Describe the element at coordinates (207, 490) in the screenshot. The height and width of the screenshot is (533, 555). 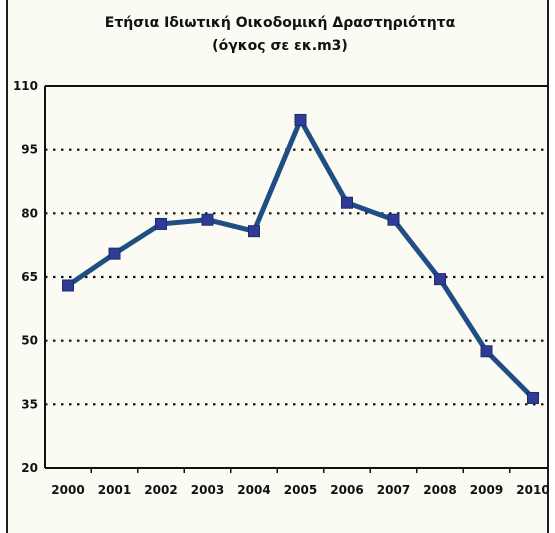
I see `x-tick-label: 2003` at that location.